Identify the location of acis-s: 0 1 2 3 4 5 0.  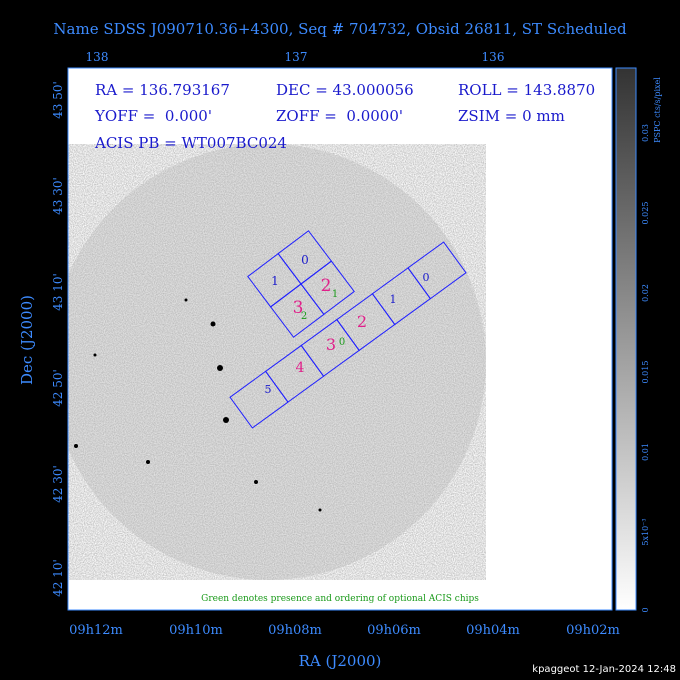
(348, 335).